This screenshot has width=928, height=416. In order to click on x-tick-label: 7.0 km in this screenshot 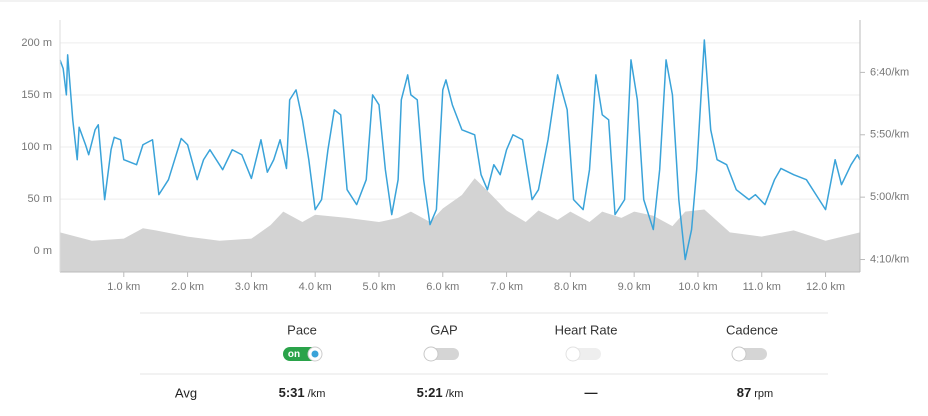, I will do `click(506, 287)`.